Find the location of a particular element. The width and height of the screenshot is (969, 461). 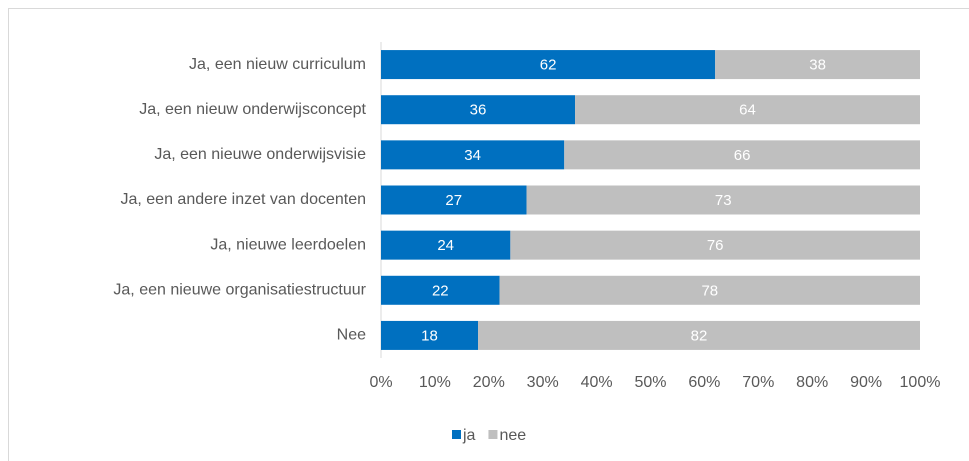

legend-label: ja is located at coordinates (469, 435).